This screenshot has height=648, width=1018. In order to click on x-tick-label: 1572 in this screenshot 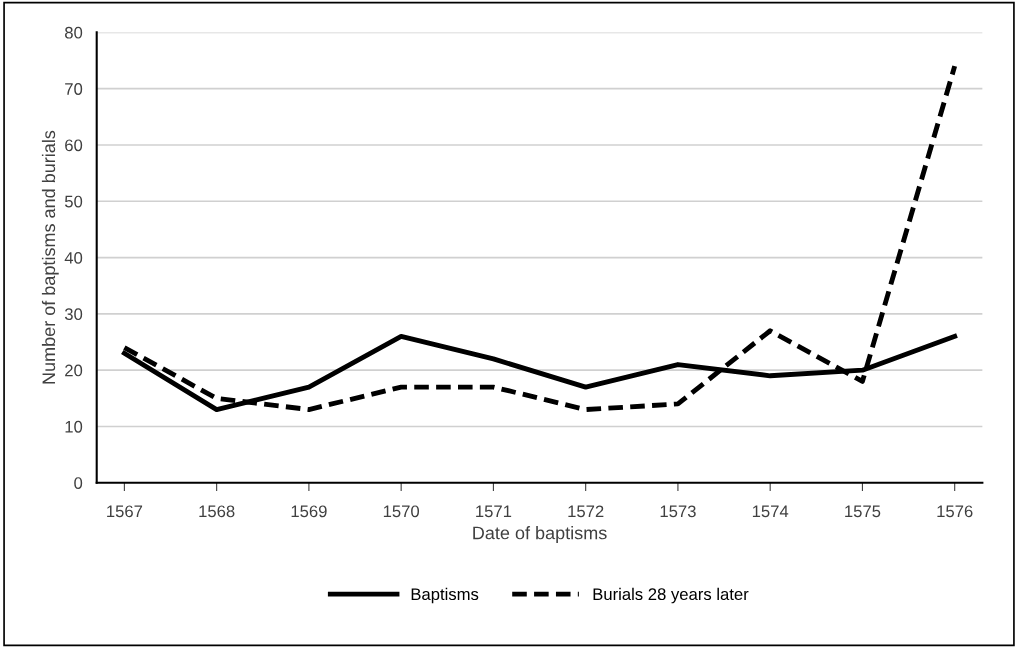, I will do `click(586, 511)`.